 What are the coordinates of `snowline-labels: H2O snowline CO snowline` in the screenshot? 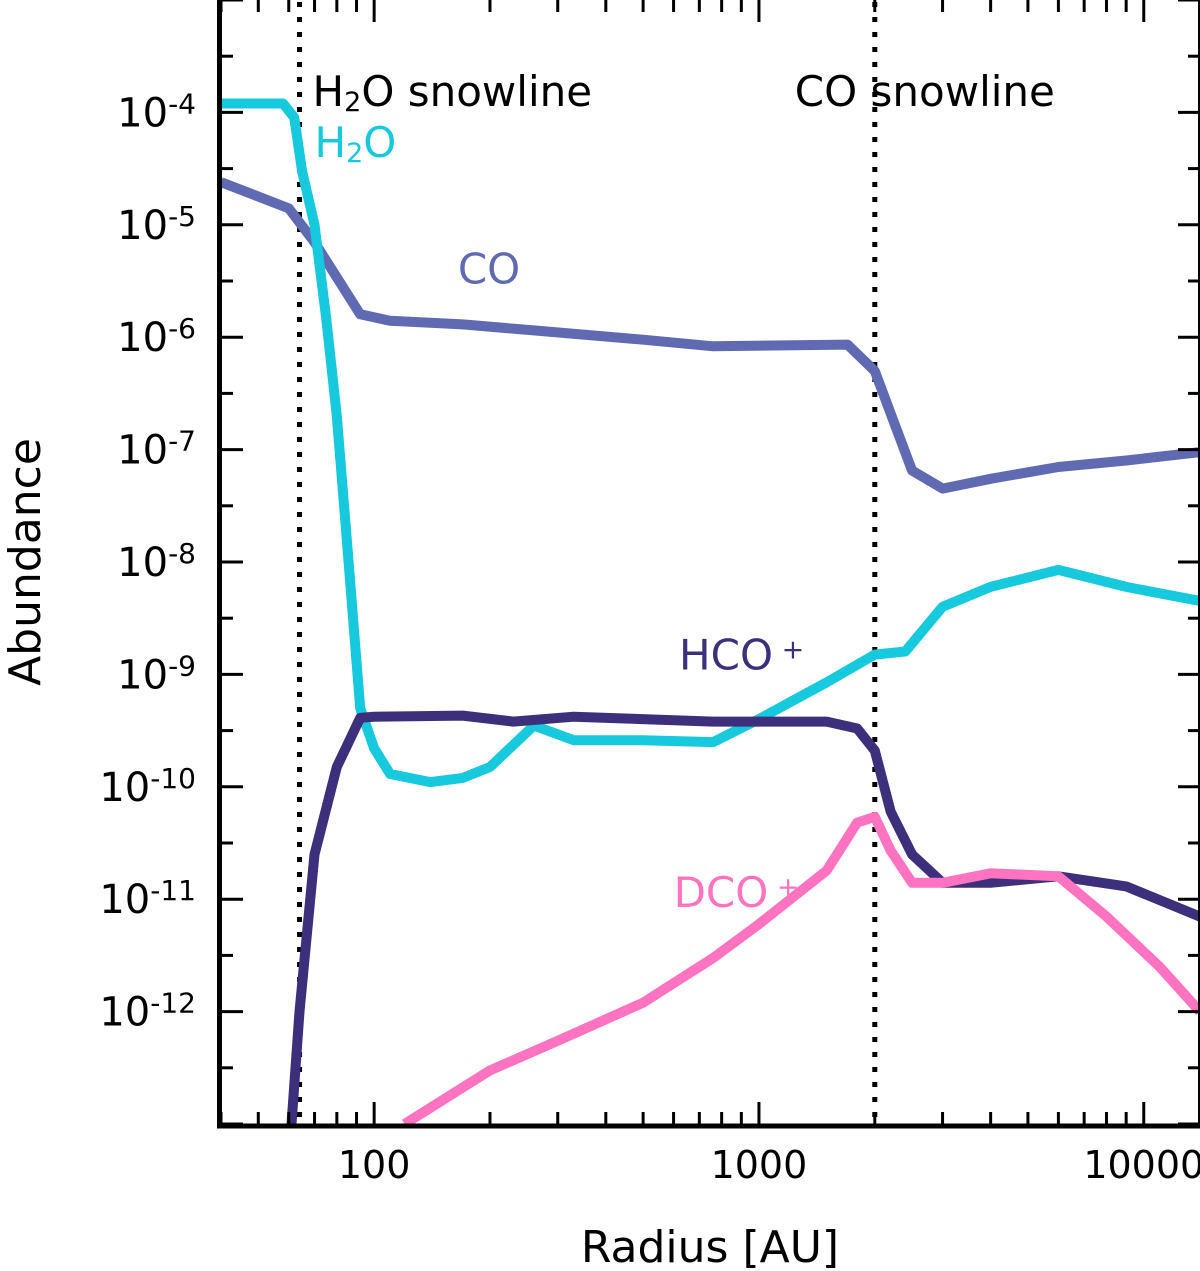 It's located at (684, 92).